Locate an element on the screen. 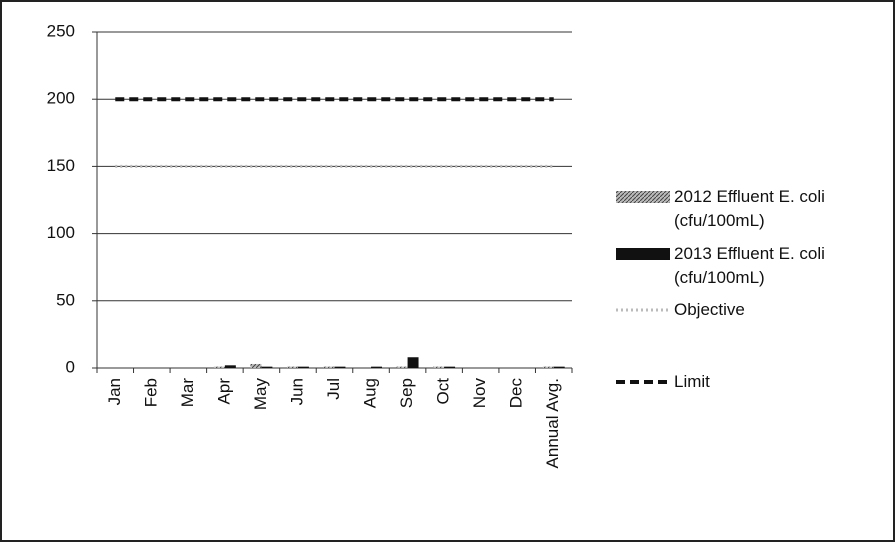  legend-item: 2013 Effluent E. coli (cfu/100mL) is located at coordinates (728, 266).